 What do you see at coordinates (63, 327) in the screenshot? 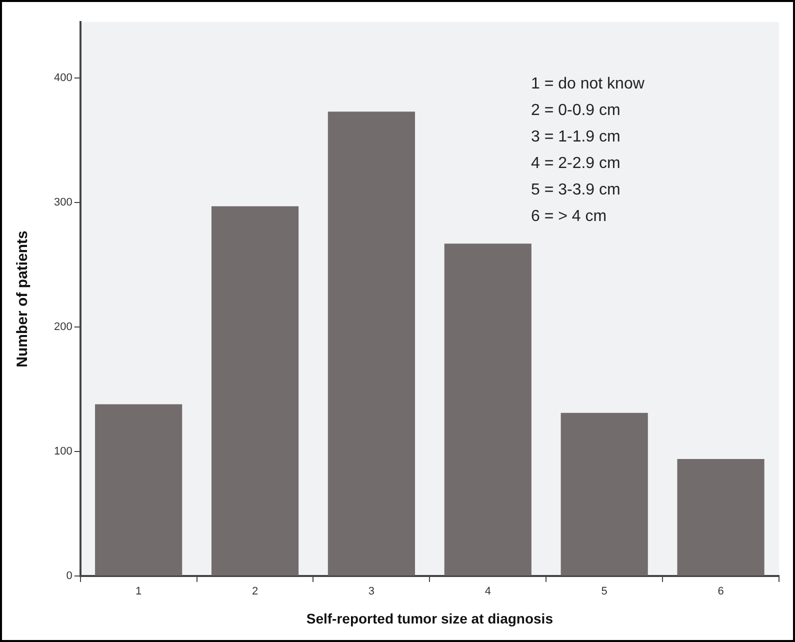
I see `y-tick-label: 200` at bounding box center [63, 327].